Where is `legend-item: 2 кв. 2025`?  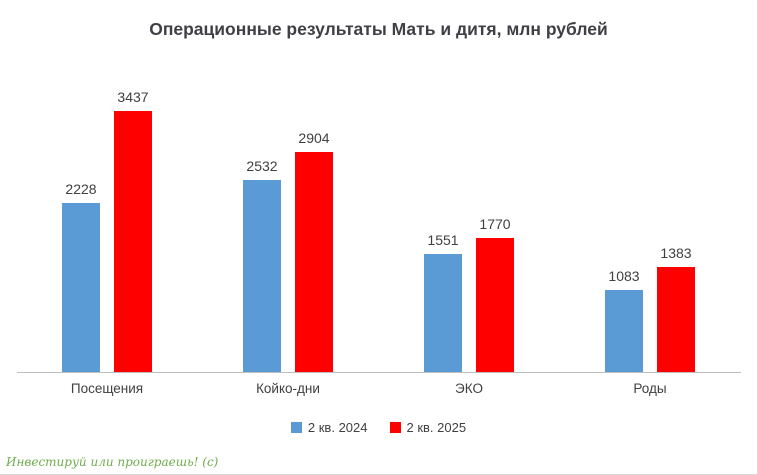
legend-item: 2 кв. 2025 is located at coordinates (428, 427).